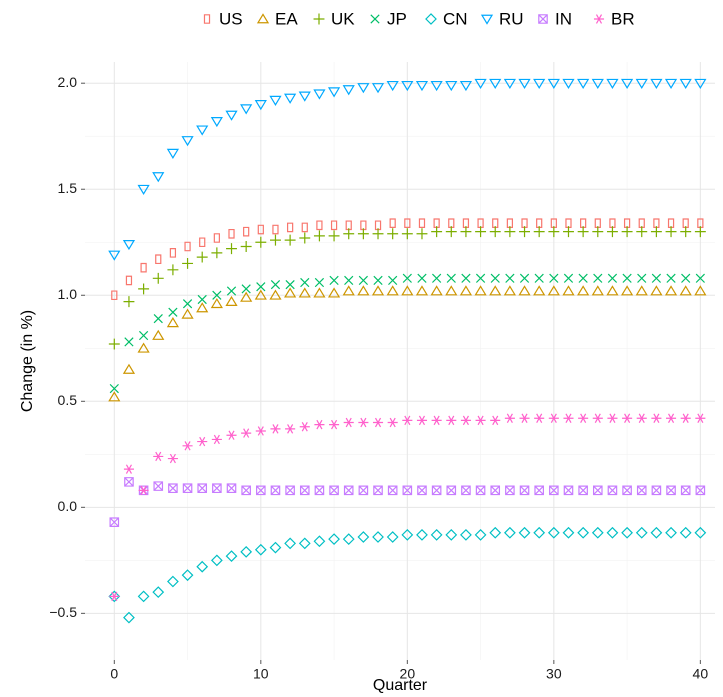  Describe the element at coordinates (68, 294) in the screenshot. I see `y-tick-label: 1.0` at that location.